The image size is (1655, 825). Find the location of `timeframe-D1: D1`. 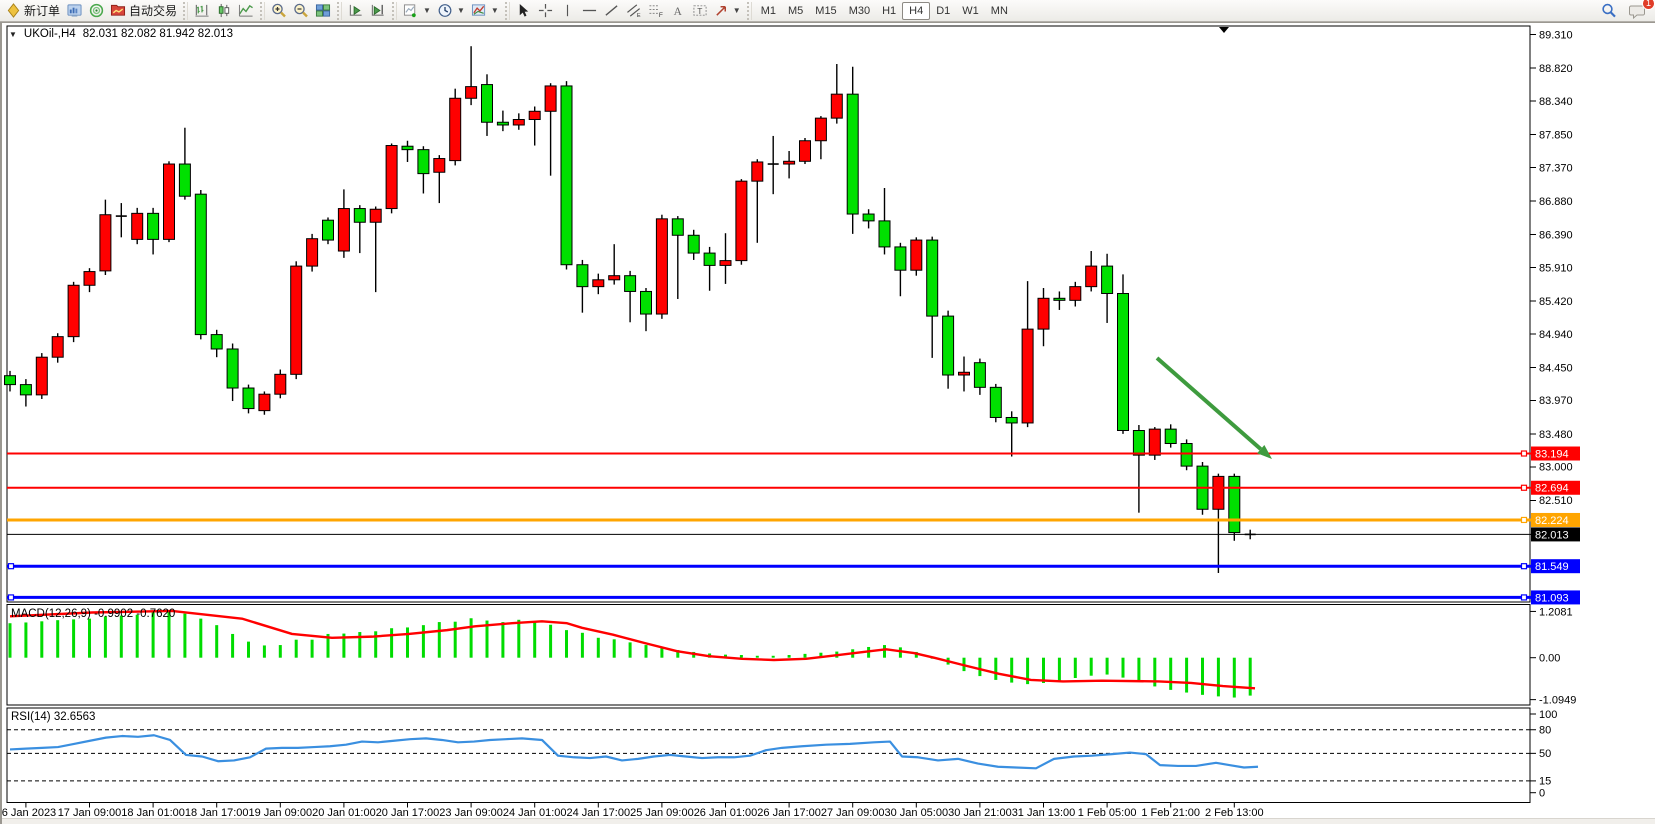

timeframe-D1: D1 is located at coordinates (943, 10).